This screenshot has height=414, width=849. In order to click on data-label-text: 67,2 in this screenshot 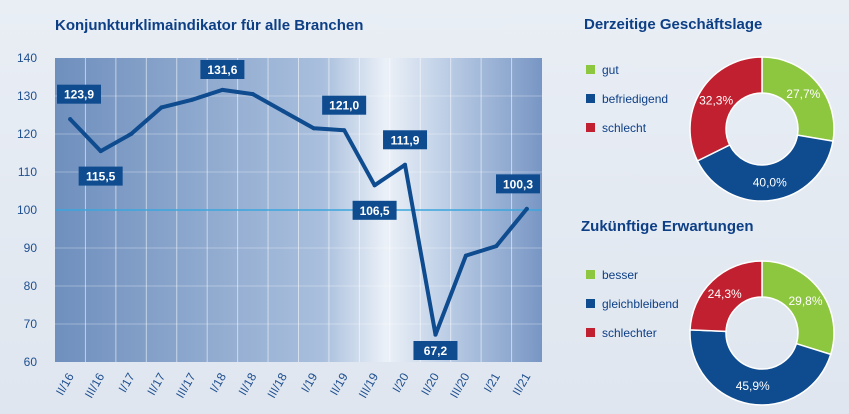, I will do `click(436, 351)`.